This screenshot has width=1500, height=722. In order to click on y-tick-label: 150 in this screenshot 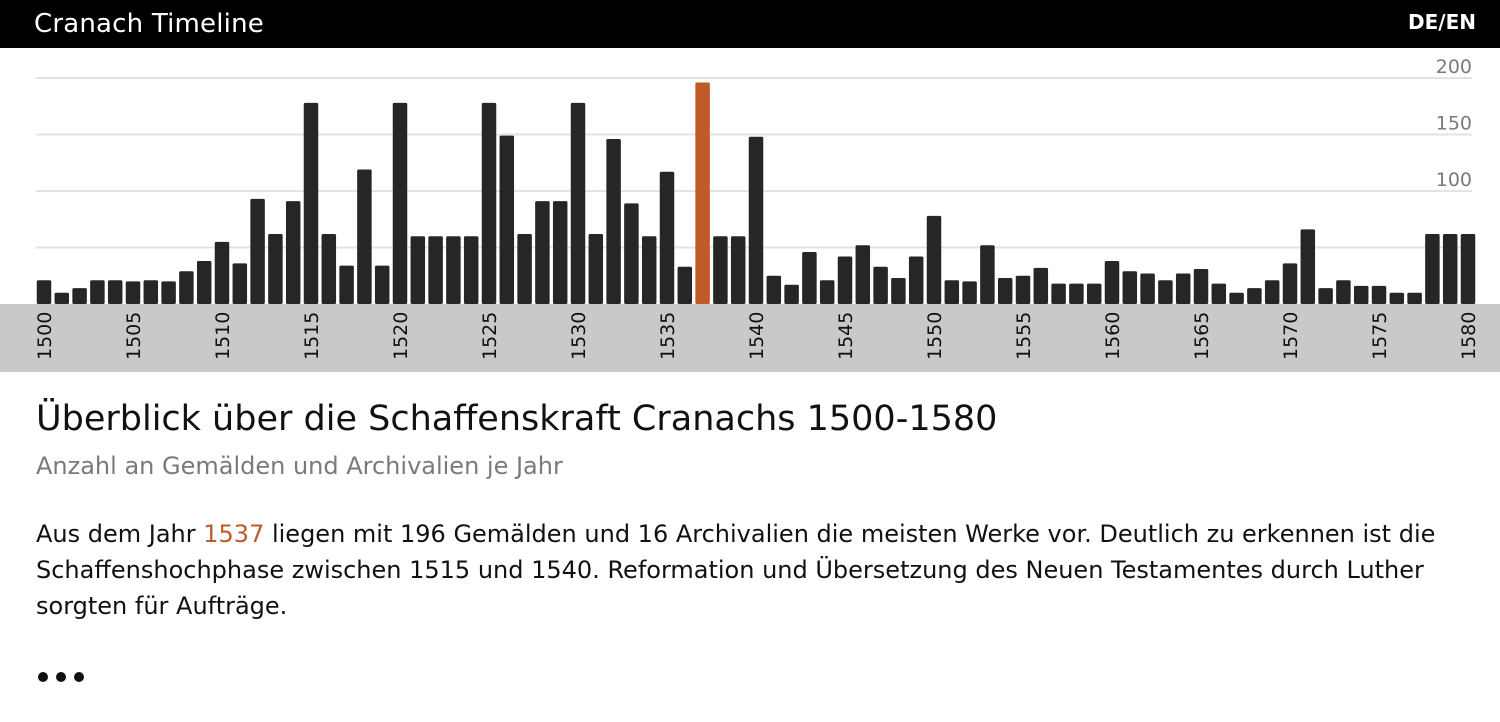, I will do `click(1454, 124)`.